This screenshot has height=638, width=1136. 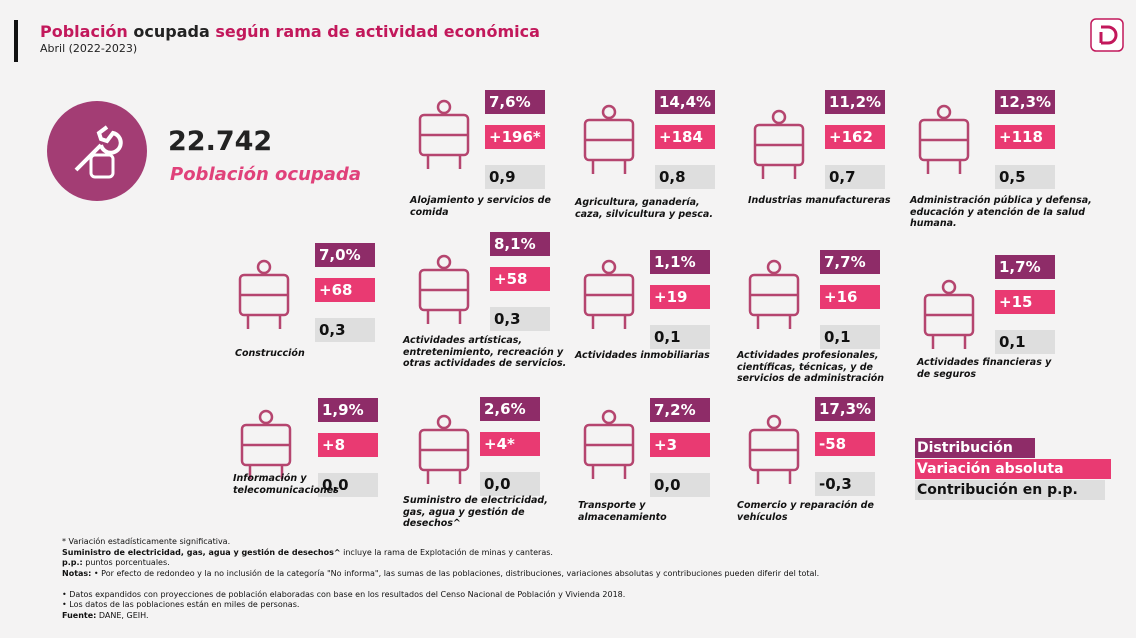 I want to click on distribution-box: 7,2%, so click(x=680, y=410).